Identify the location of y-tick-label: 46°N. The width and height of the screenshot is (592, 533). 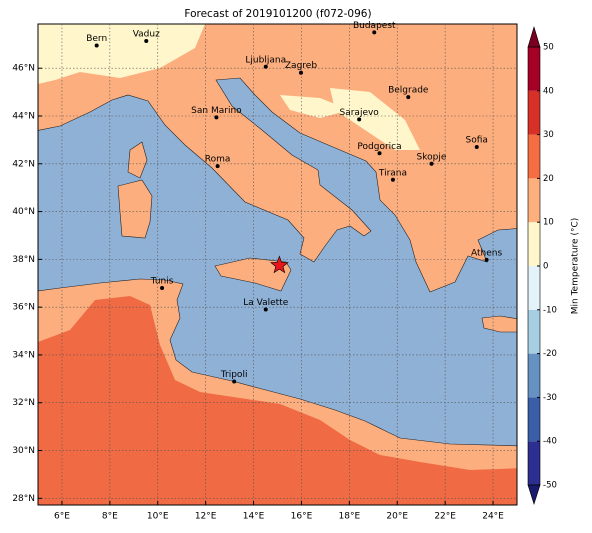
(23, 69).